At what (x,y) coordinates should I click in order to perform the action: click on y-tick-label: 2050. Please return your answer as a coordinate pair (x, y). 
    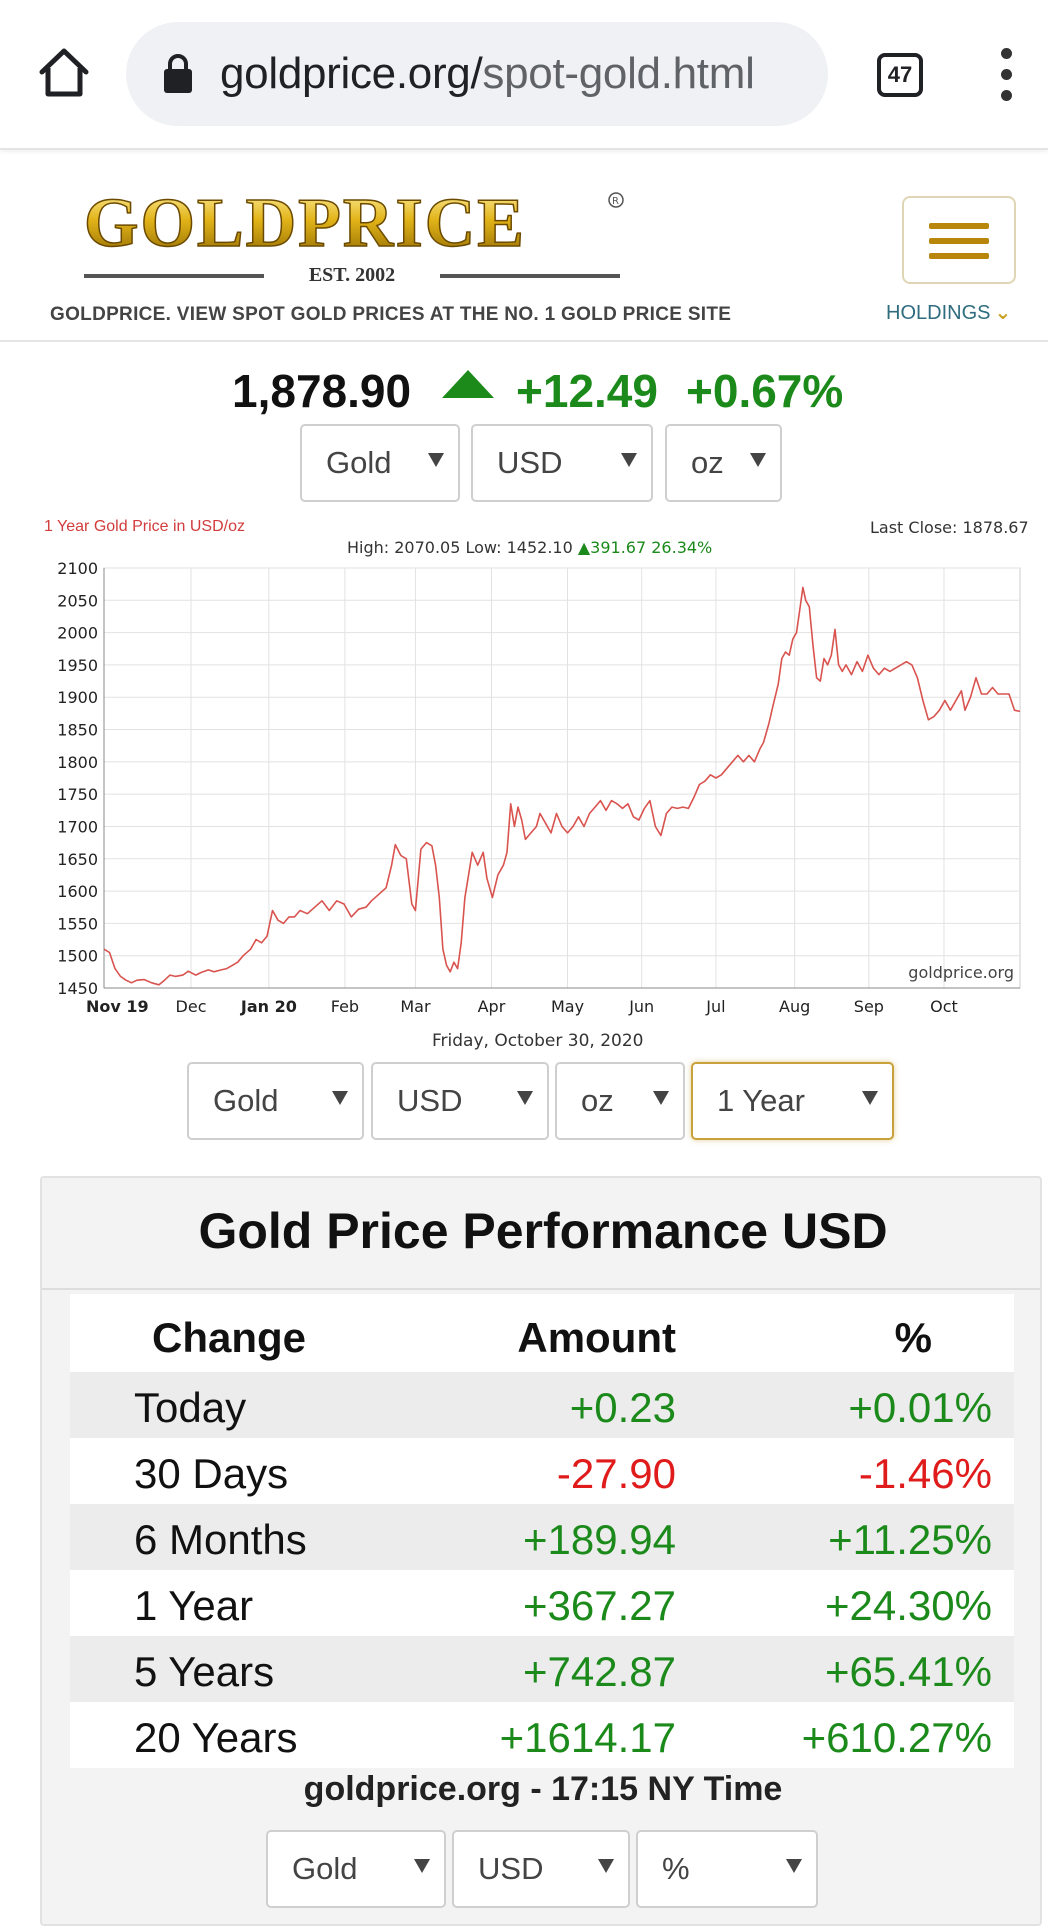
    Looking at the image, I should click on (77, 600).